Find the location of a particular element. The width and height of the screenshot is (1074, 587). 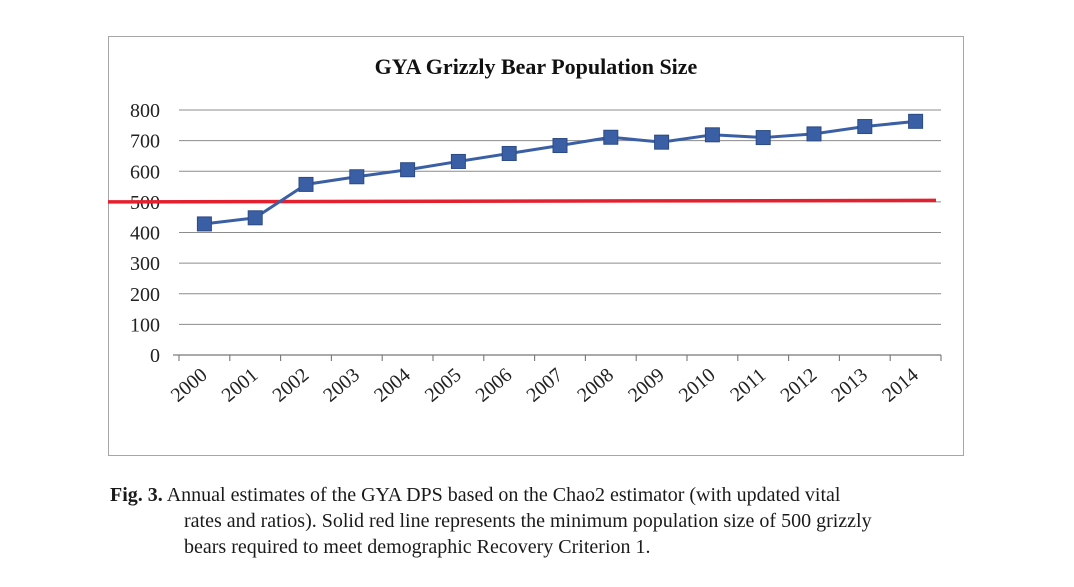

axes is located at coordinates (557, 357).